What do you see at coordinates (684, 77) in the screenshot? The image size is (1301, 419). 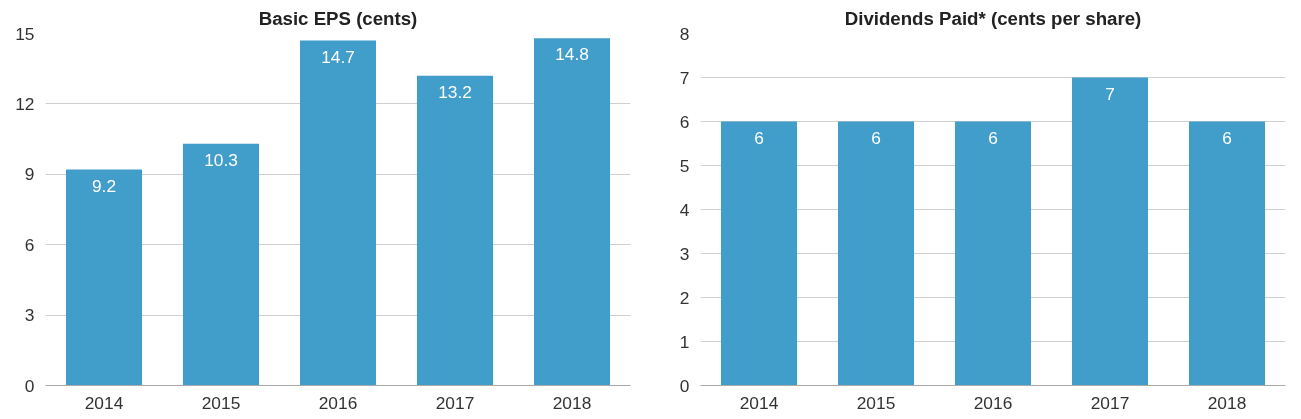 I see `y-tick-label: 7` at bounding box center [684, 77].